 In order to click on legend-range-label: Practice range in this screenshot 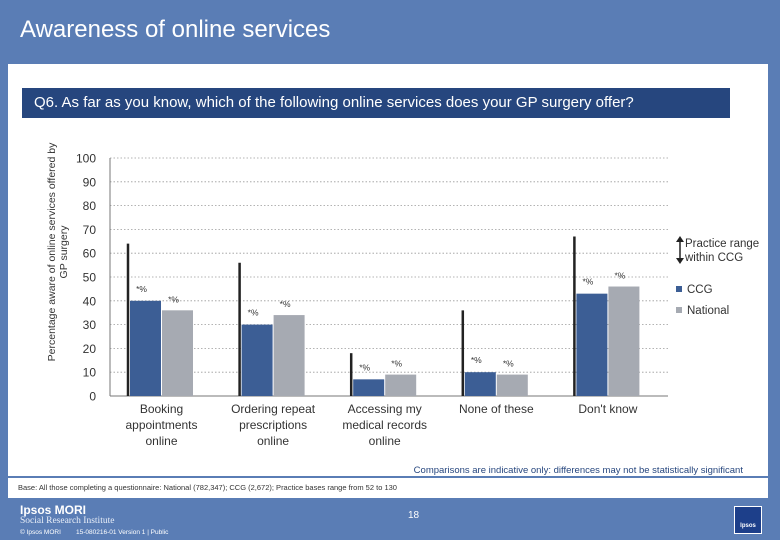, I will do `click(722, 244)`.